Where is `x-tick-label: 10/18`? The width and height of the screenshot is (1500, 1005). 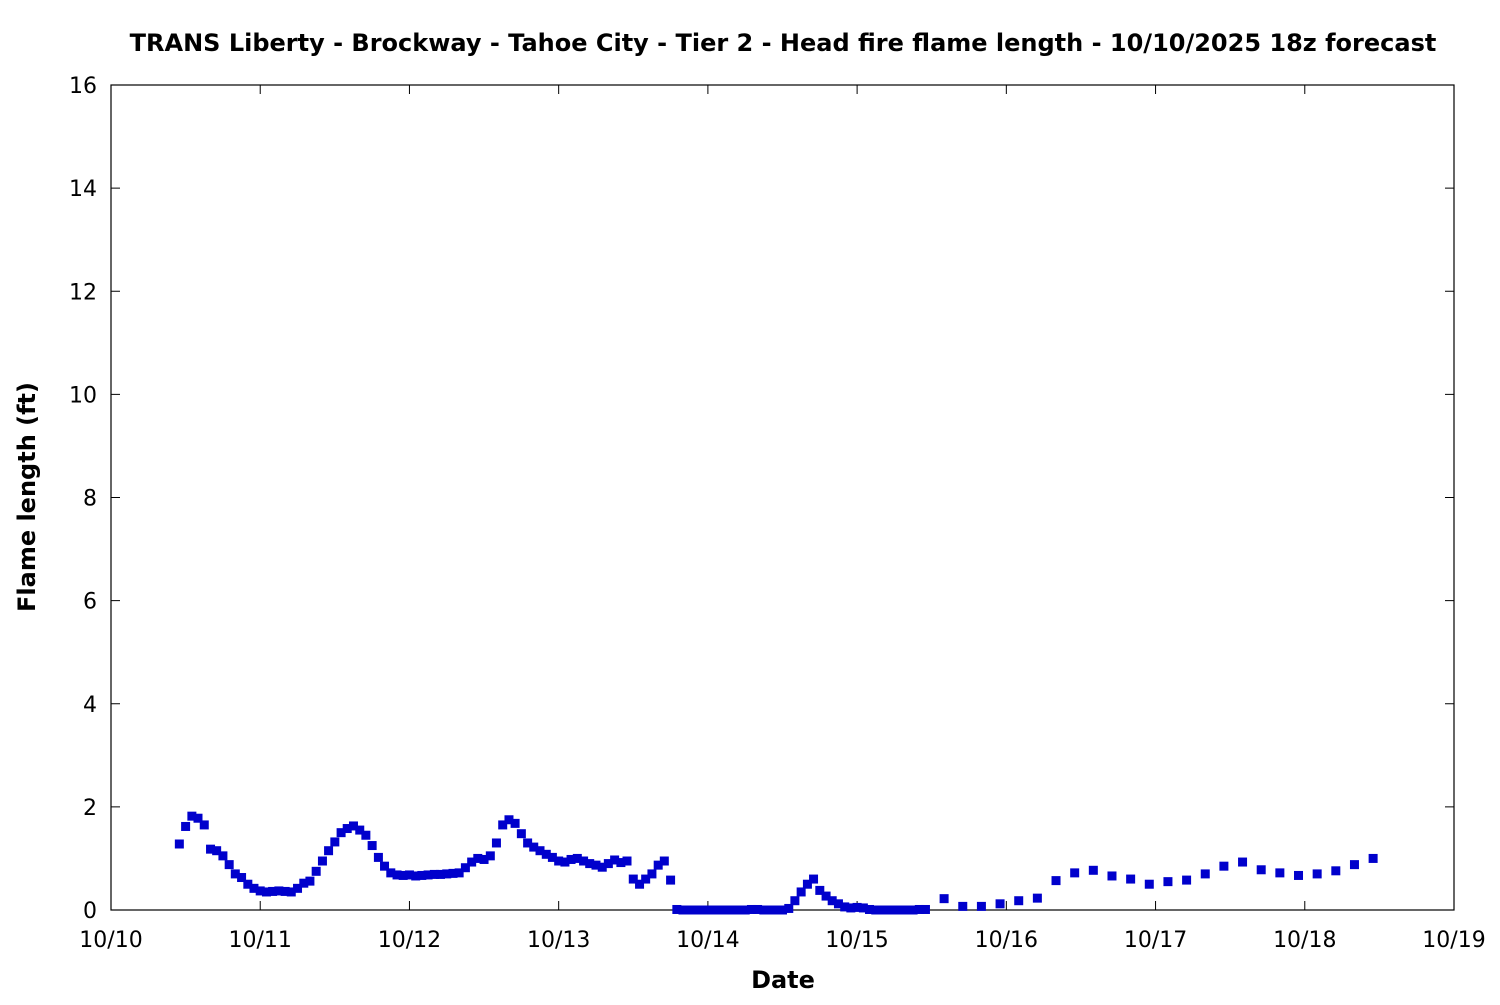
x-tick-label: 10/18 is located at coordinates (1304, 940).